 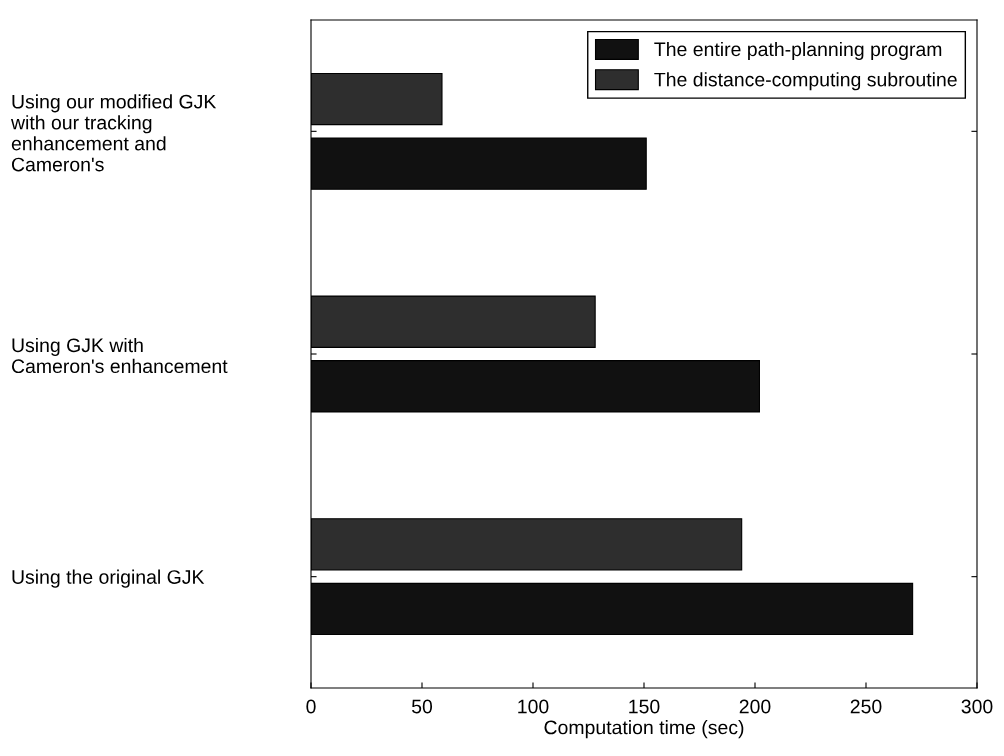 What do you see at coordinates (755, 706) in the screenshot?
I see `x-tick-label: 200` at bounding box center [755, 706].